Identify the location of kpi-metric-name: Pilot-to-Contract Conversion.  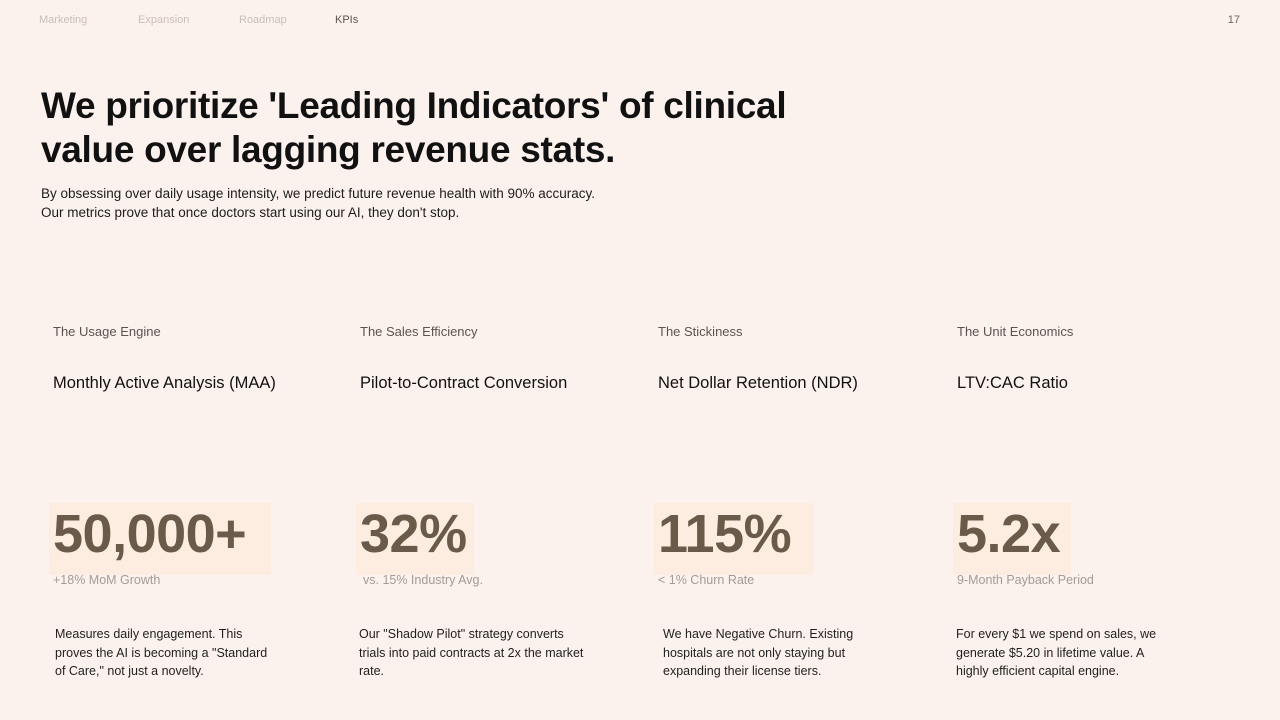
(464, 383).